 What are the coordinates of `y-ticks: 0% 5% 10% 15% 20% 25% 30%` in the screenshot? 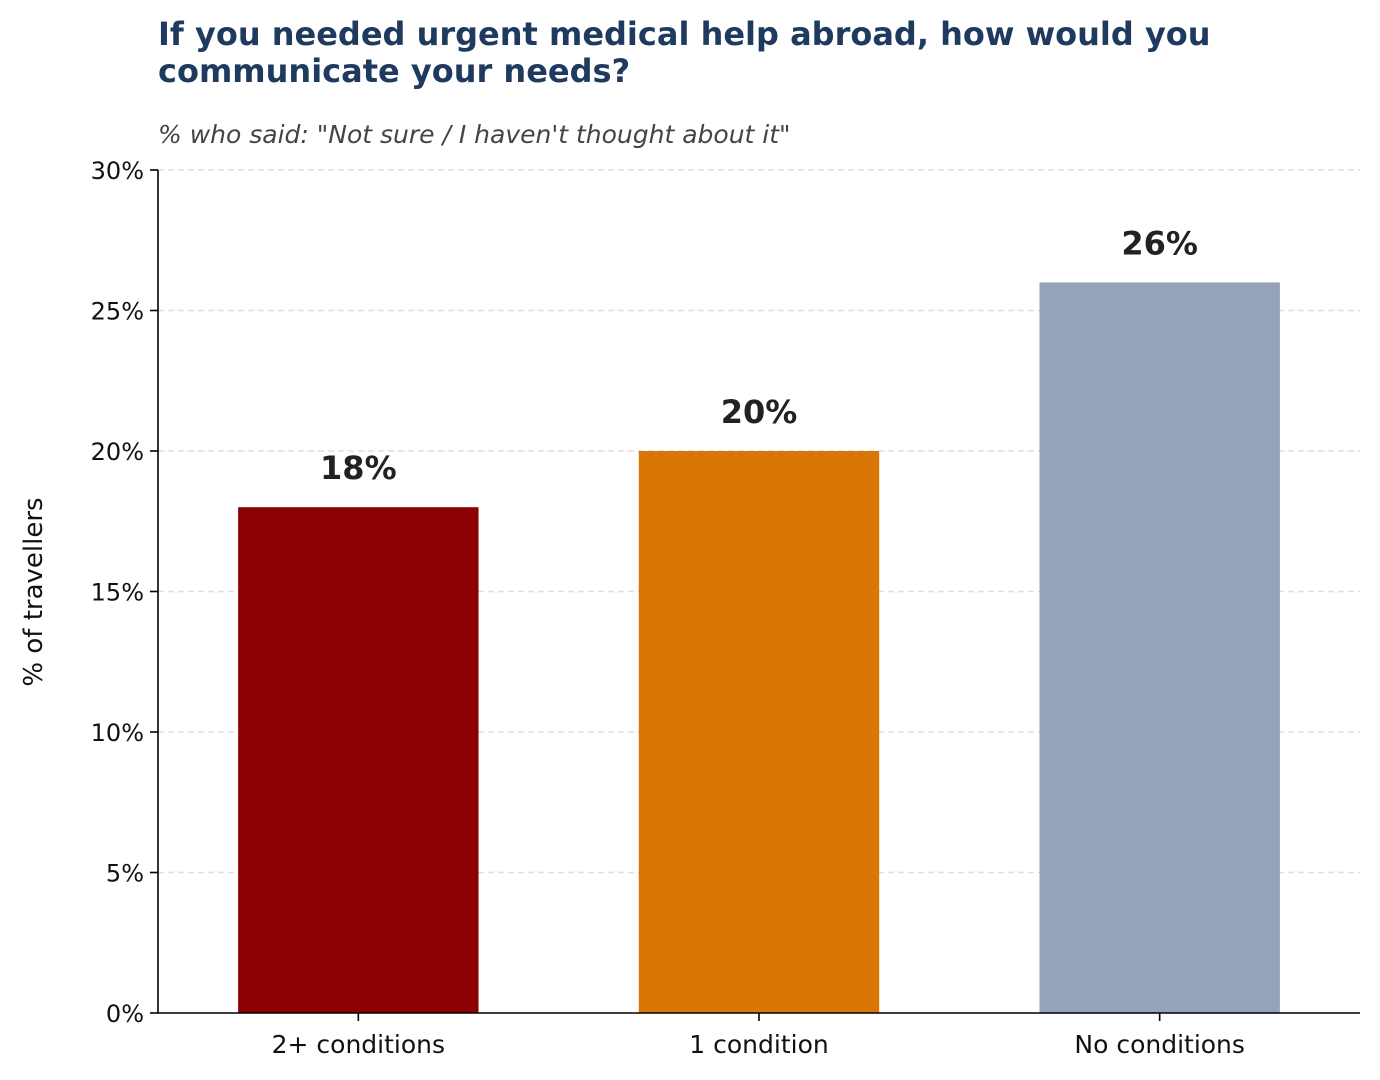 It's located at (124, 592).